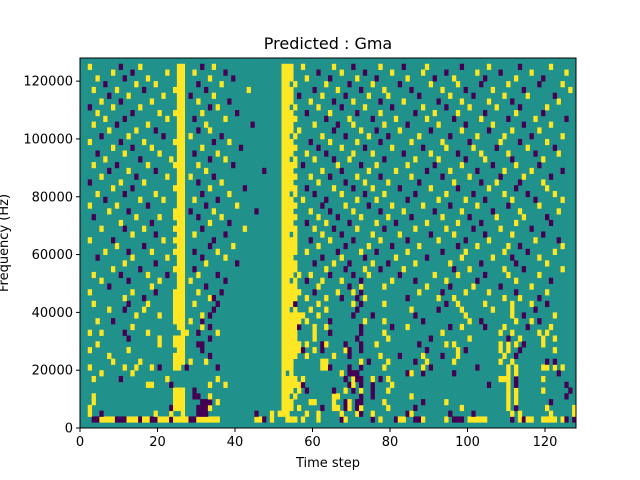  I want to click on y-tick-label: 100000, so click(48, 139).